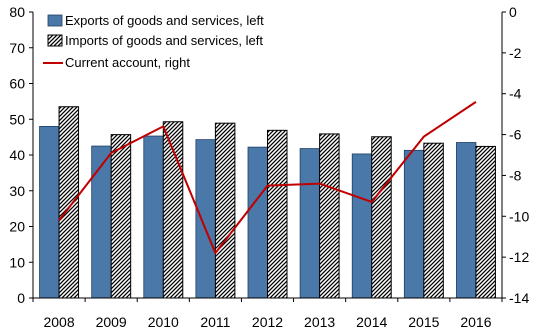  Describe the element at coordinates (519, 257) in the screenshot. I see `right-tick-label: -12` at that location.